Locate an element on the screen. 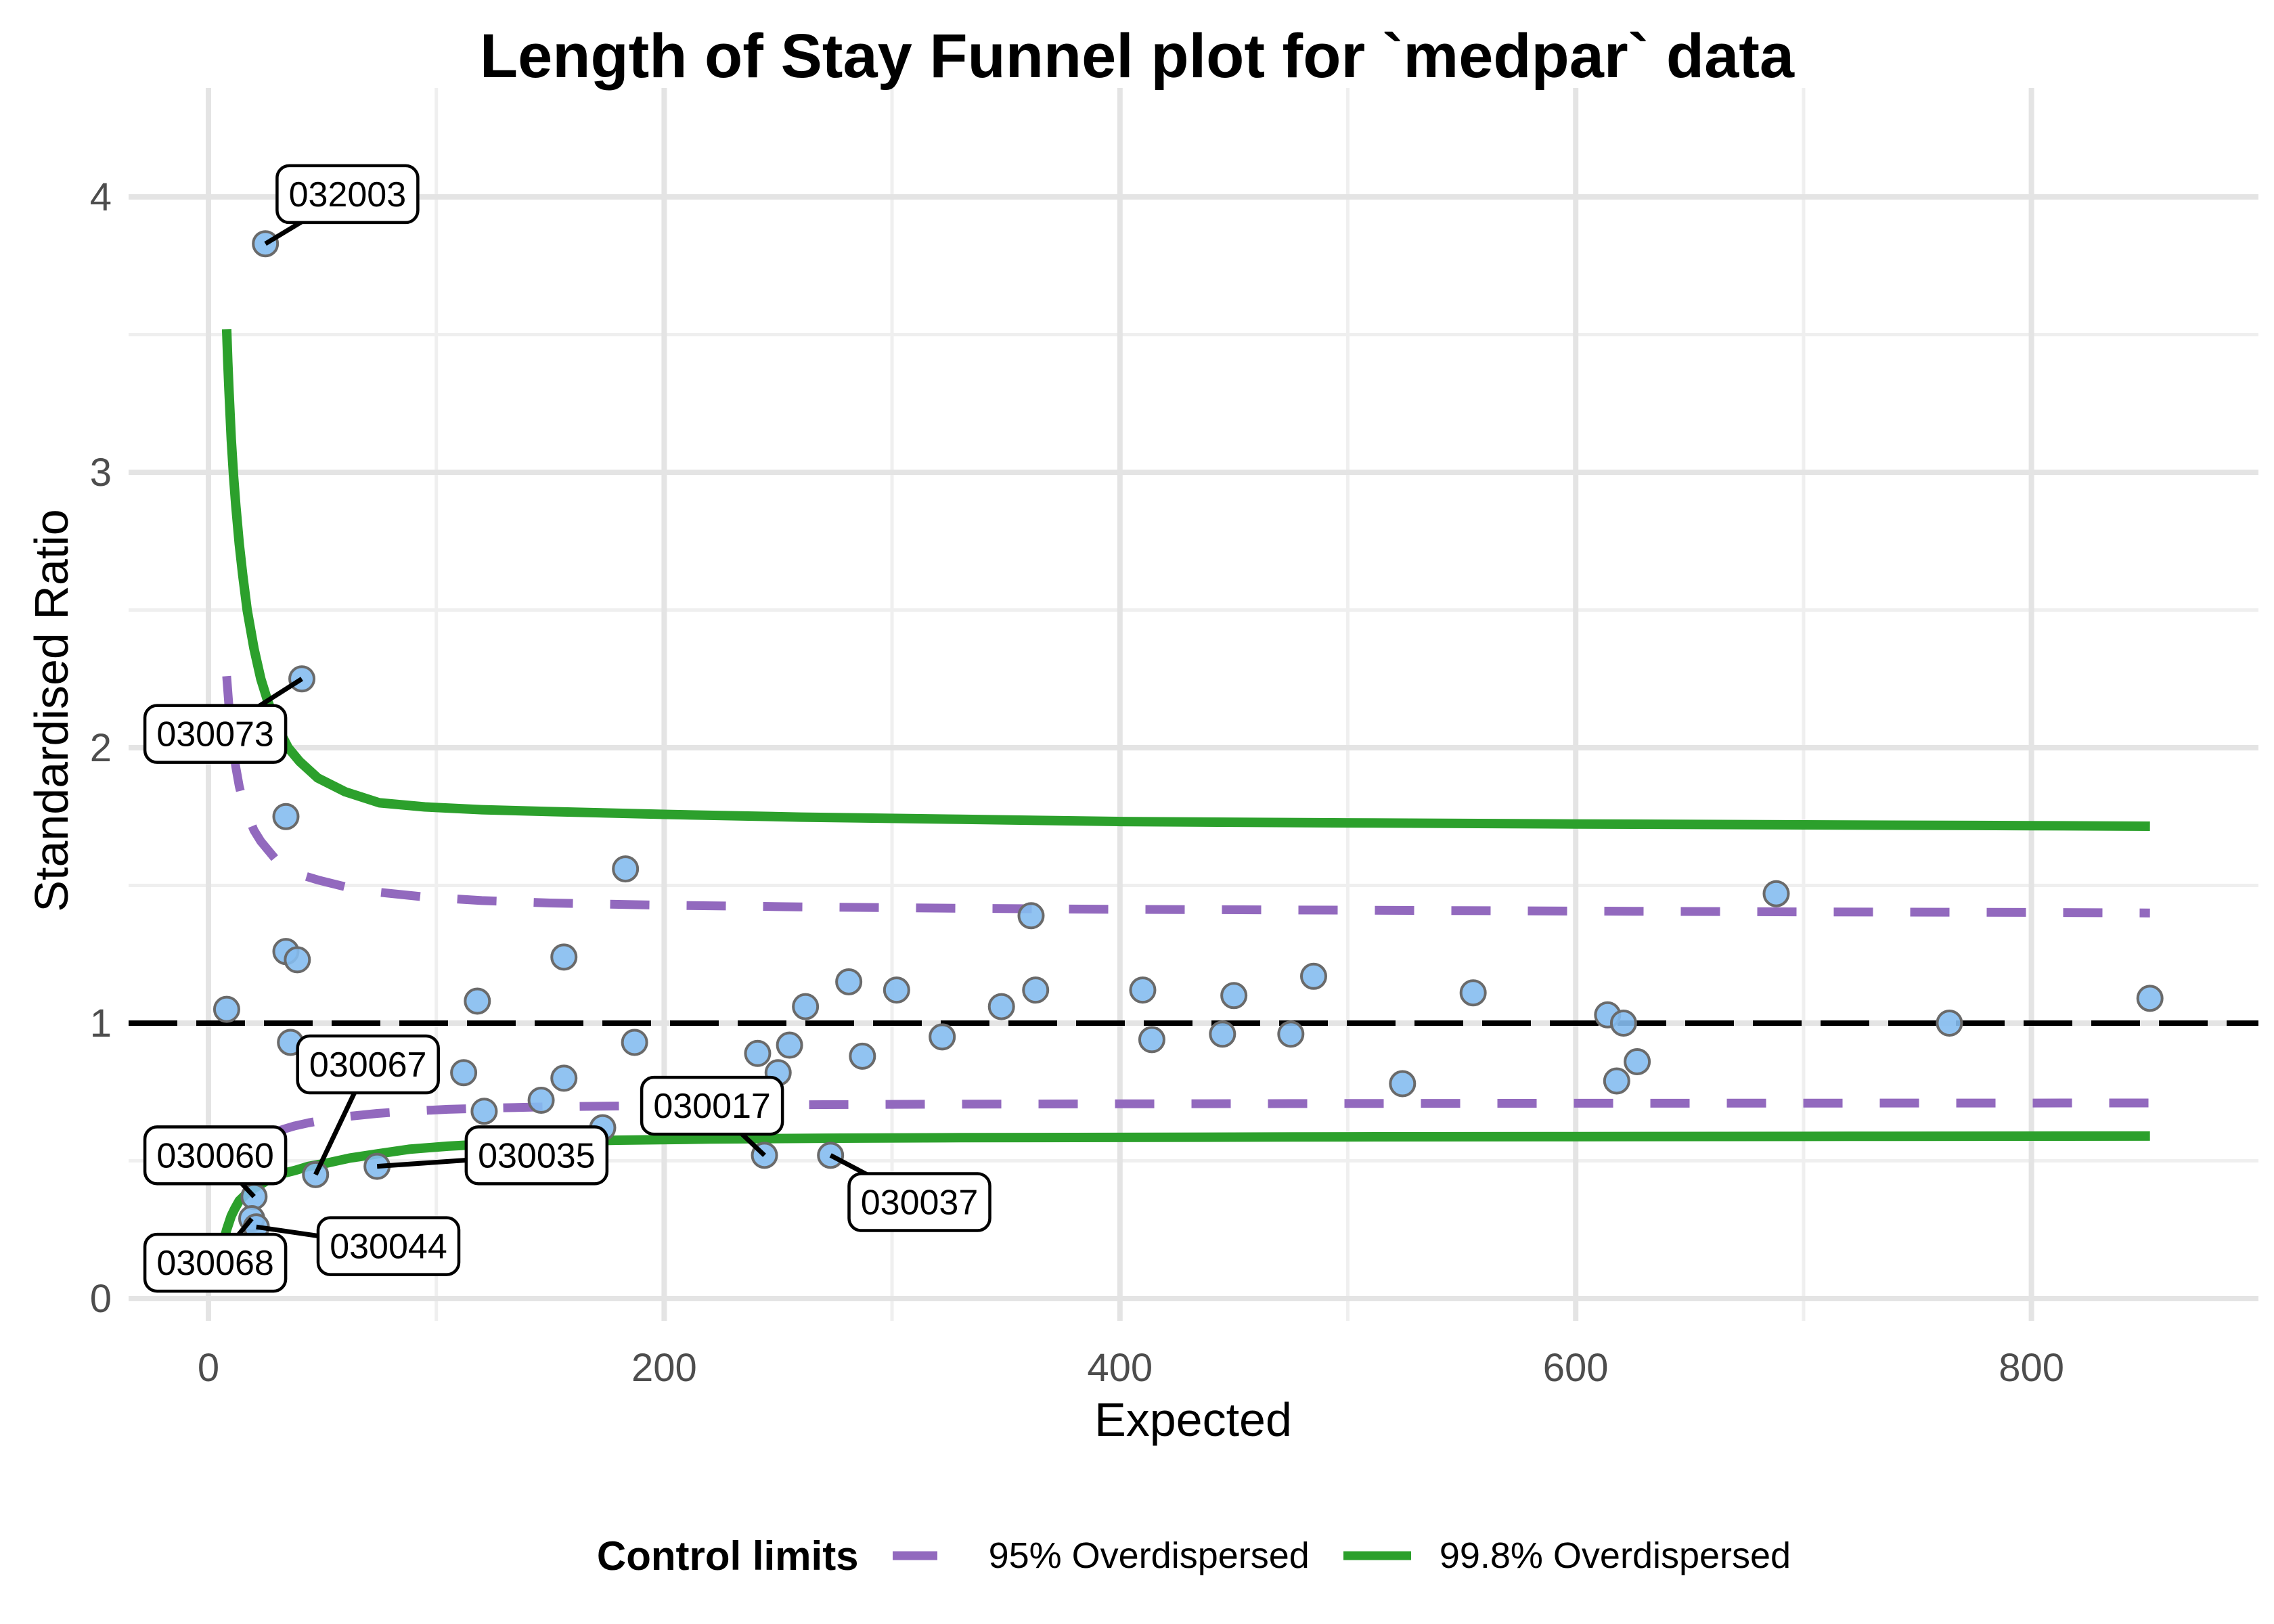 The width and height of the screenshot is (2274, 1624). dashed-line-key-icon is located at coordinates (926, 1555).